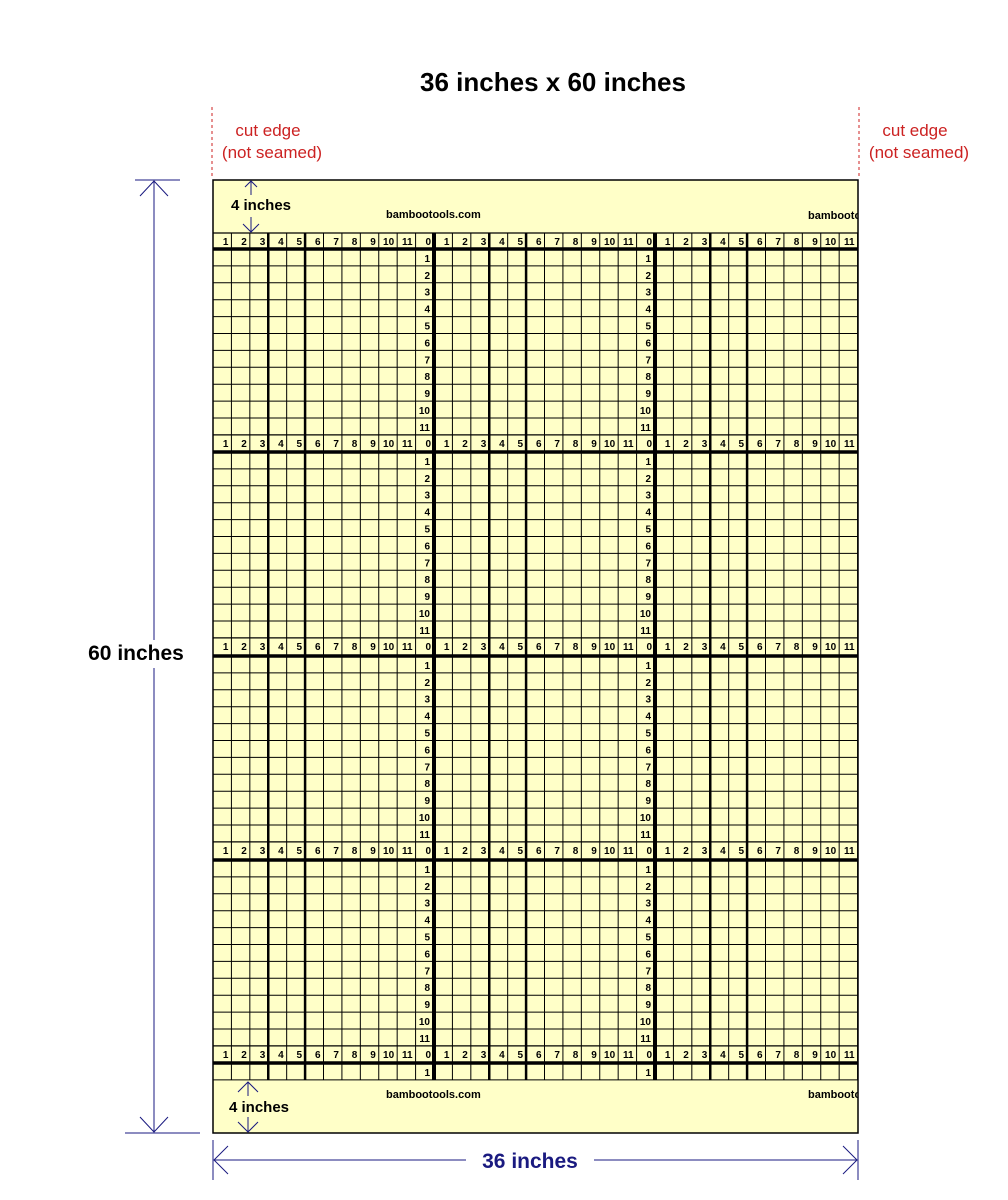  What do you see at coordinates (543, 1107) in the screenshot?
I see `bottom-margin: 4 inches bambootools.com bambootools.com` at bounding box center [543, 1107].